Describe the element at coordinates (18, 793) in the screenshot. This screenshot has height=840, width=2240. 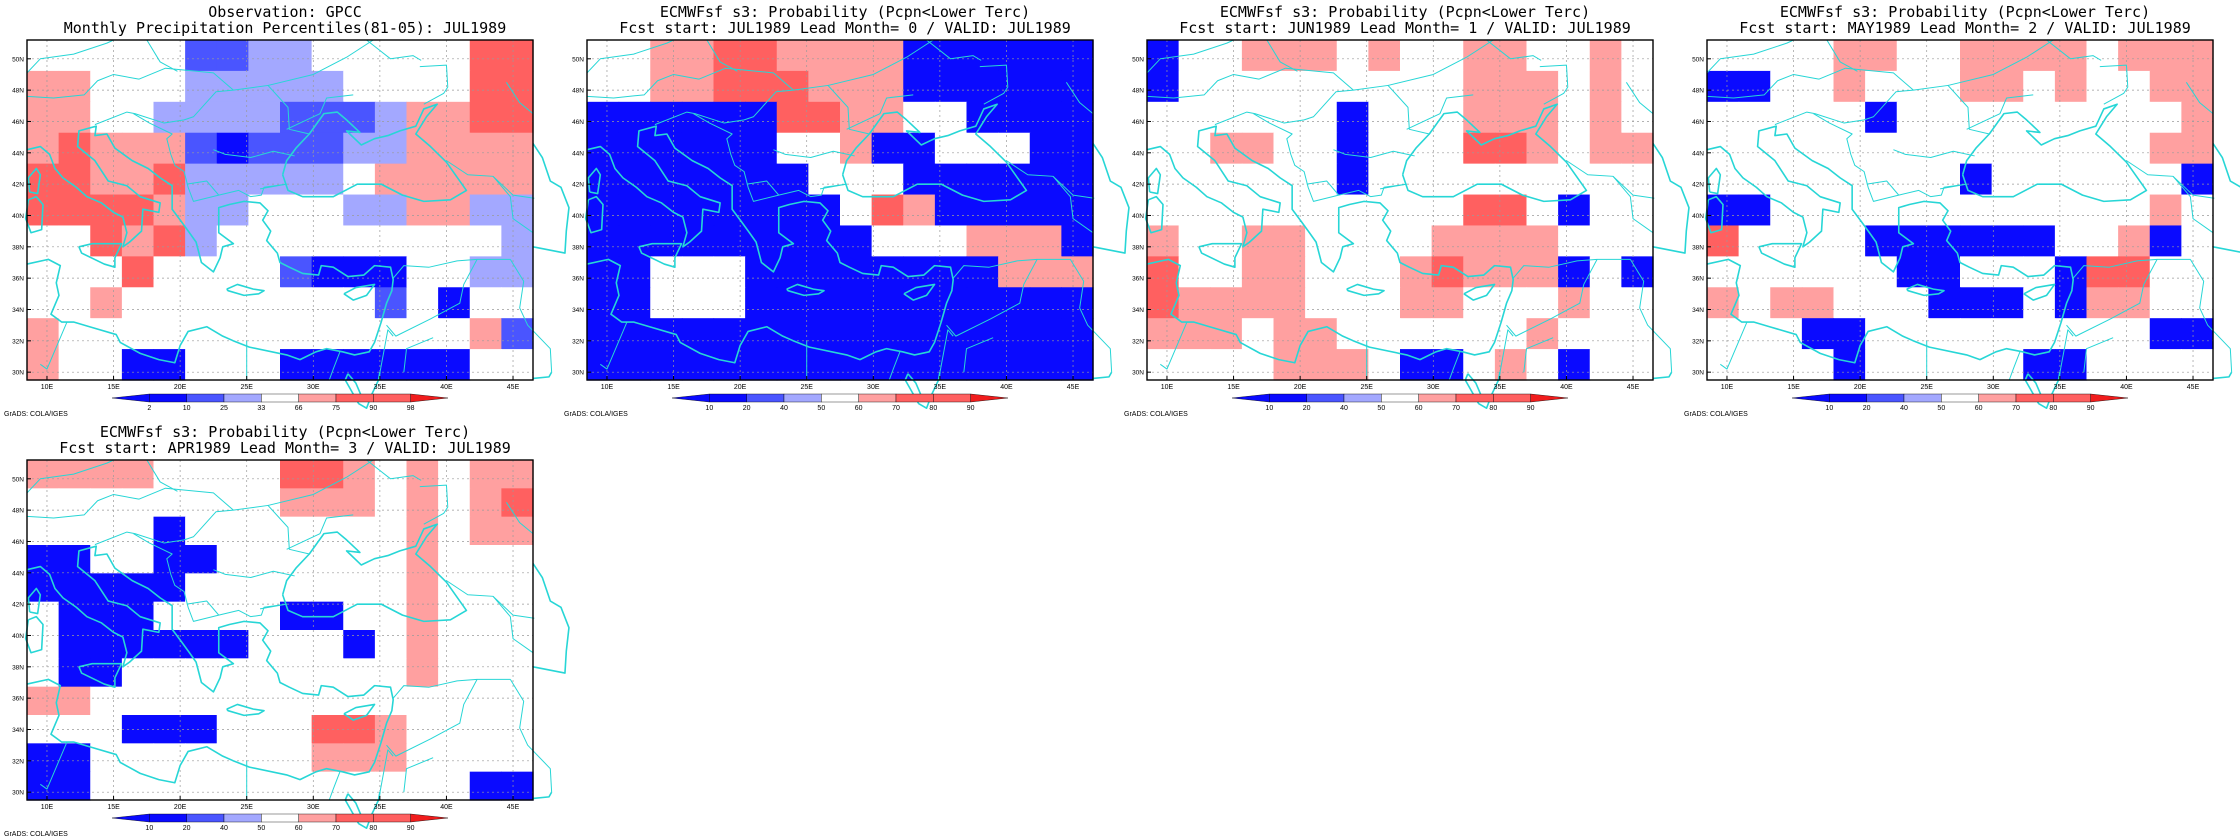
I see `y-tick-label: 30N` at that location.